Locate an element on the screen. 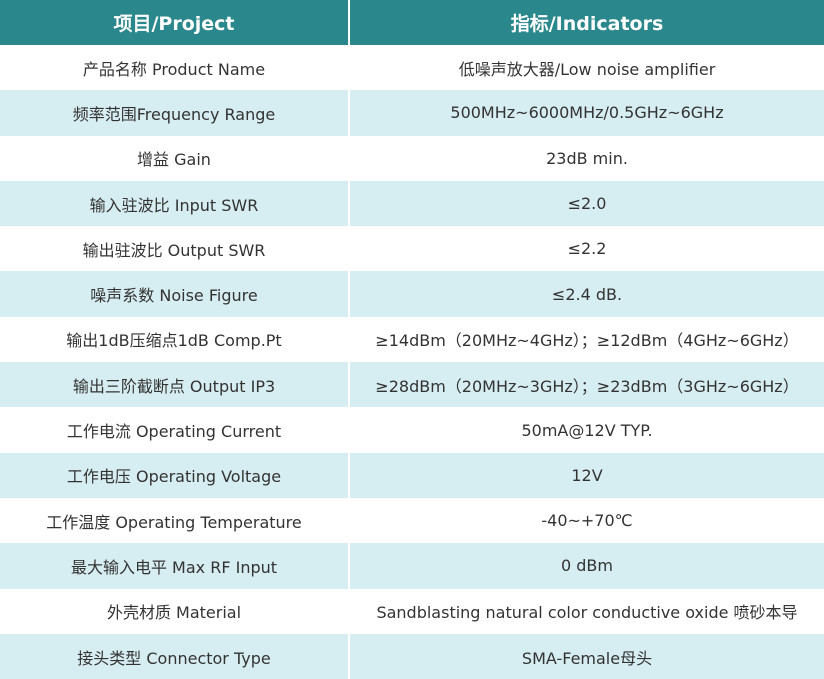 The height and width of the screenshot is (679, 824). value-cell: ≥14dBm（20MHz~4GHz）；≥12dBm（4GHz~6GHz） is located at coordinates (587, 341).